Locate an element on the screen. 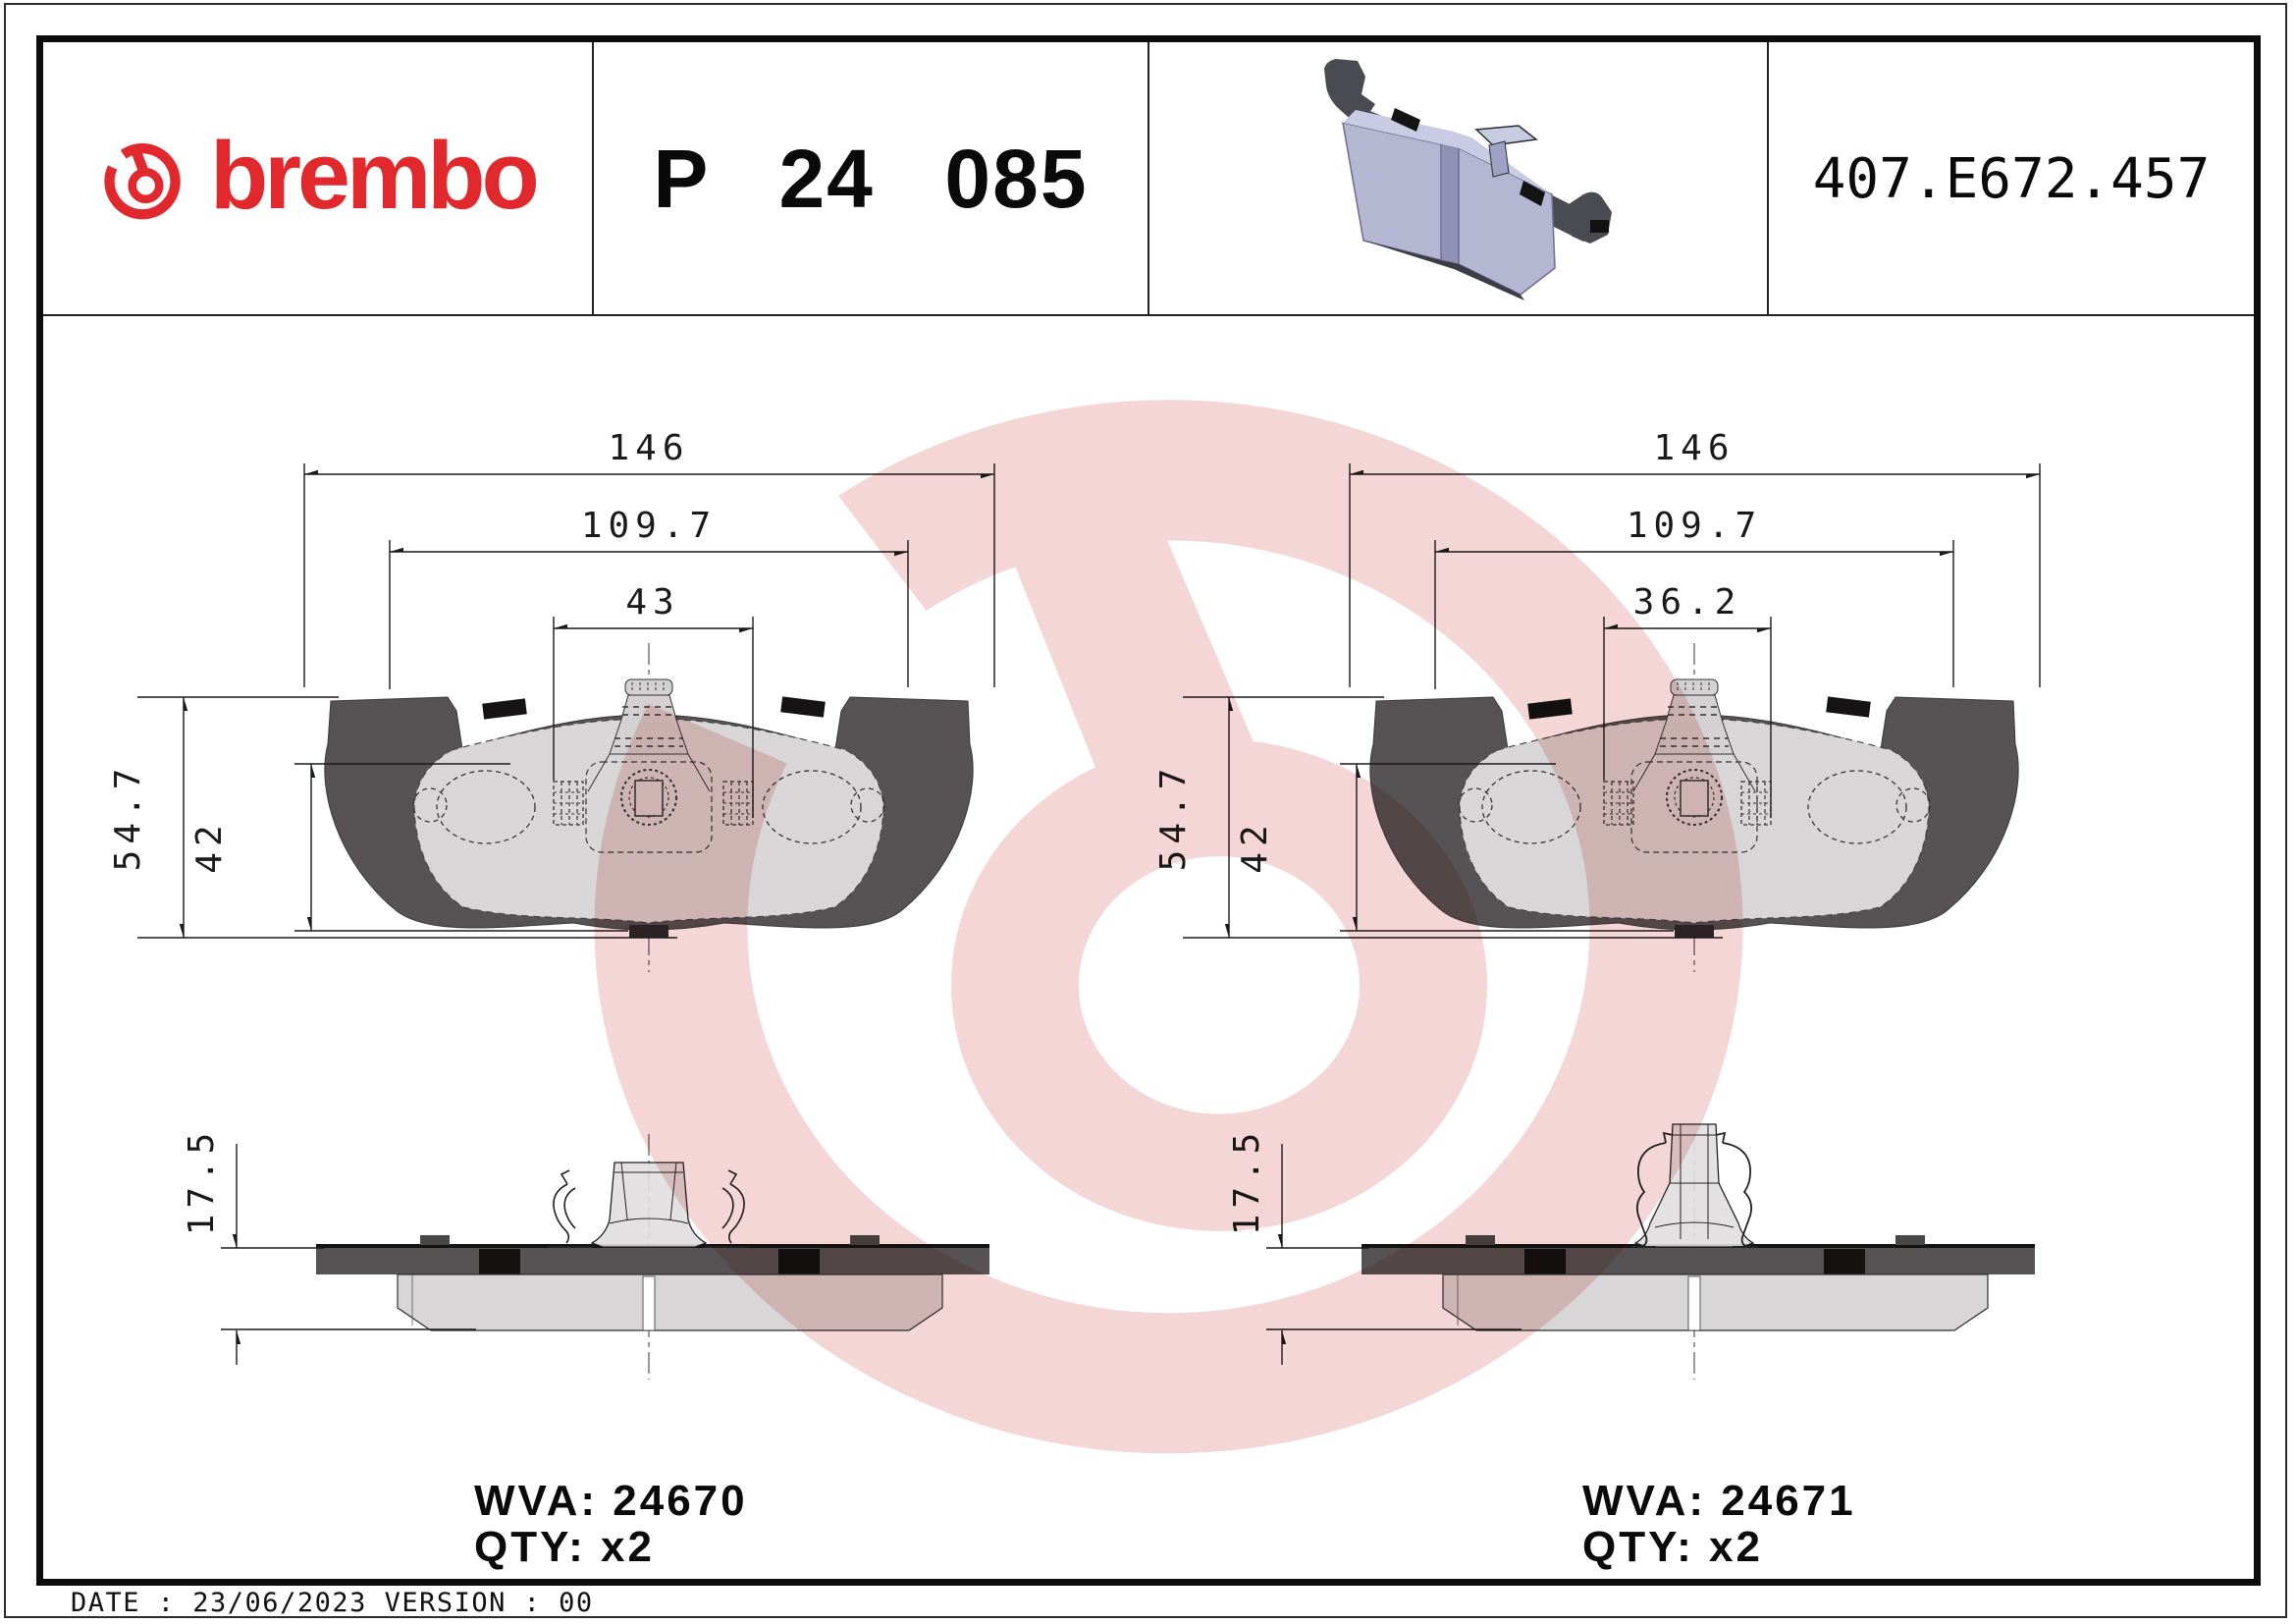 The width and height of the screenshot is (2296, 1624). left-wva-line: WVA: 24670 is located at coordinates (611, 1501).